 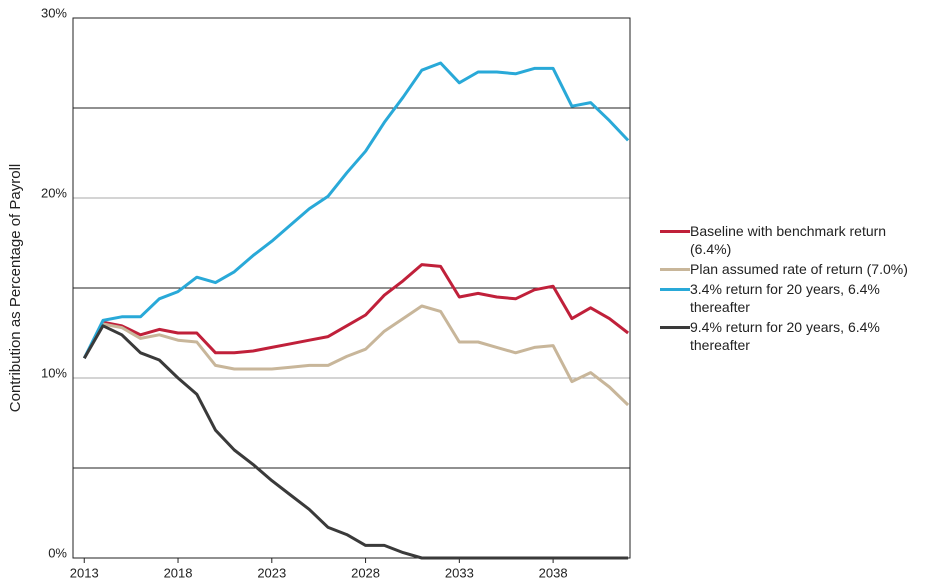 I want to click on y-tick-label: 20%, so click(x=54, y=192).